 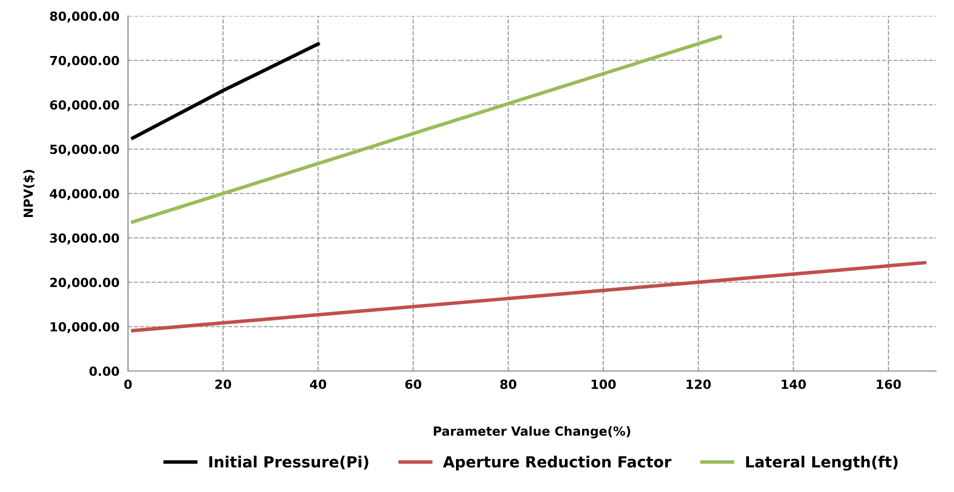 What do you see at coordinates (888, 385) in the screenshot?
I see `x-tick-label: 160` at bounding box center [888, 385].